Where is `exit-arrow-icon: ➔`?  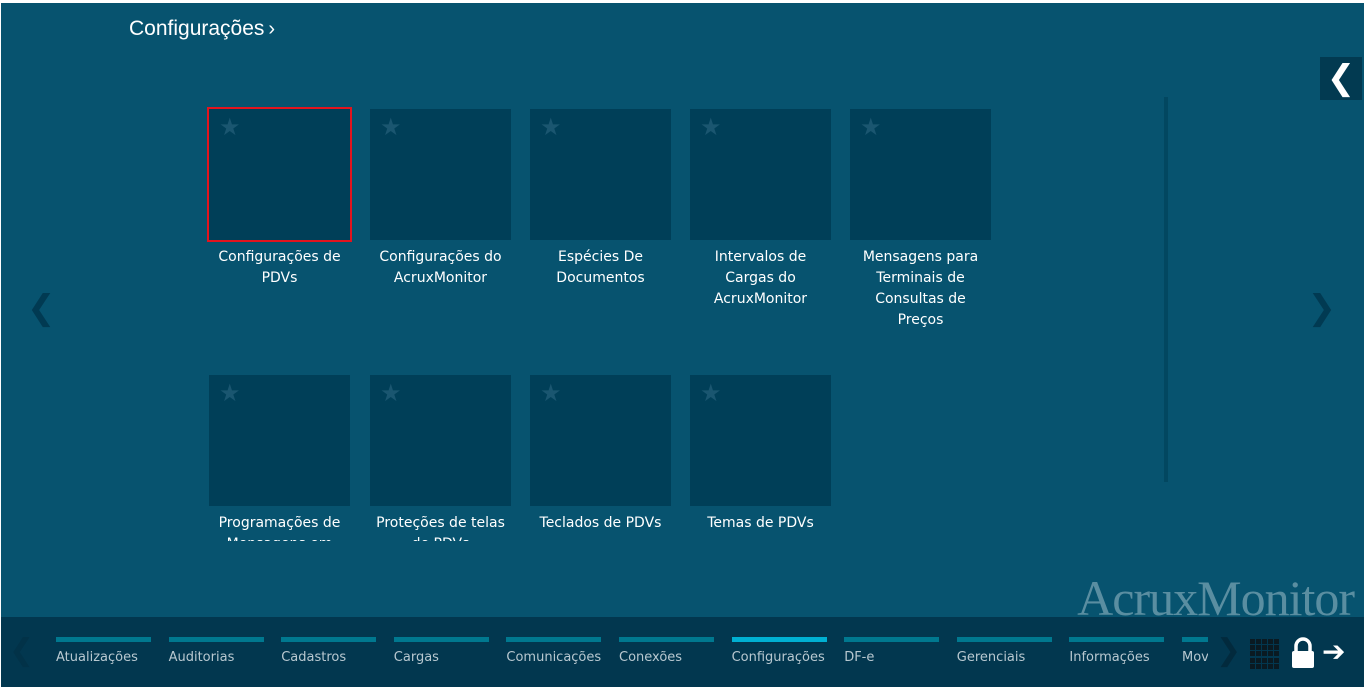 exit-arrow-icon: ➔ is located at coordinates (1334, 651).